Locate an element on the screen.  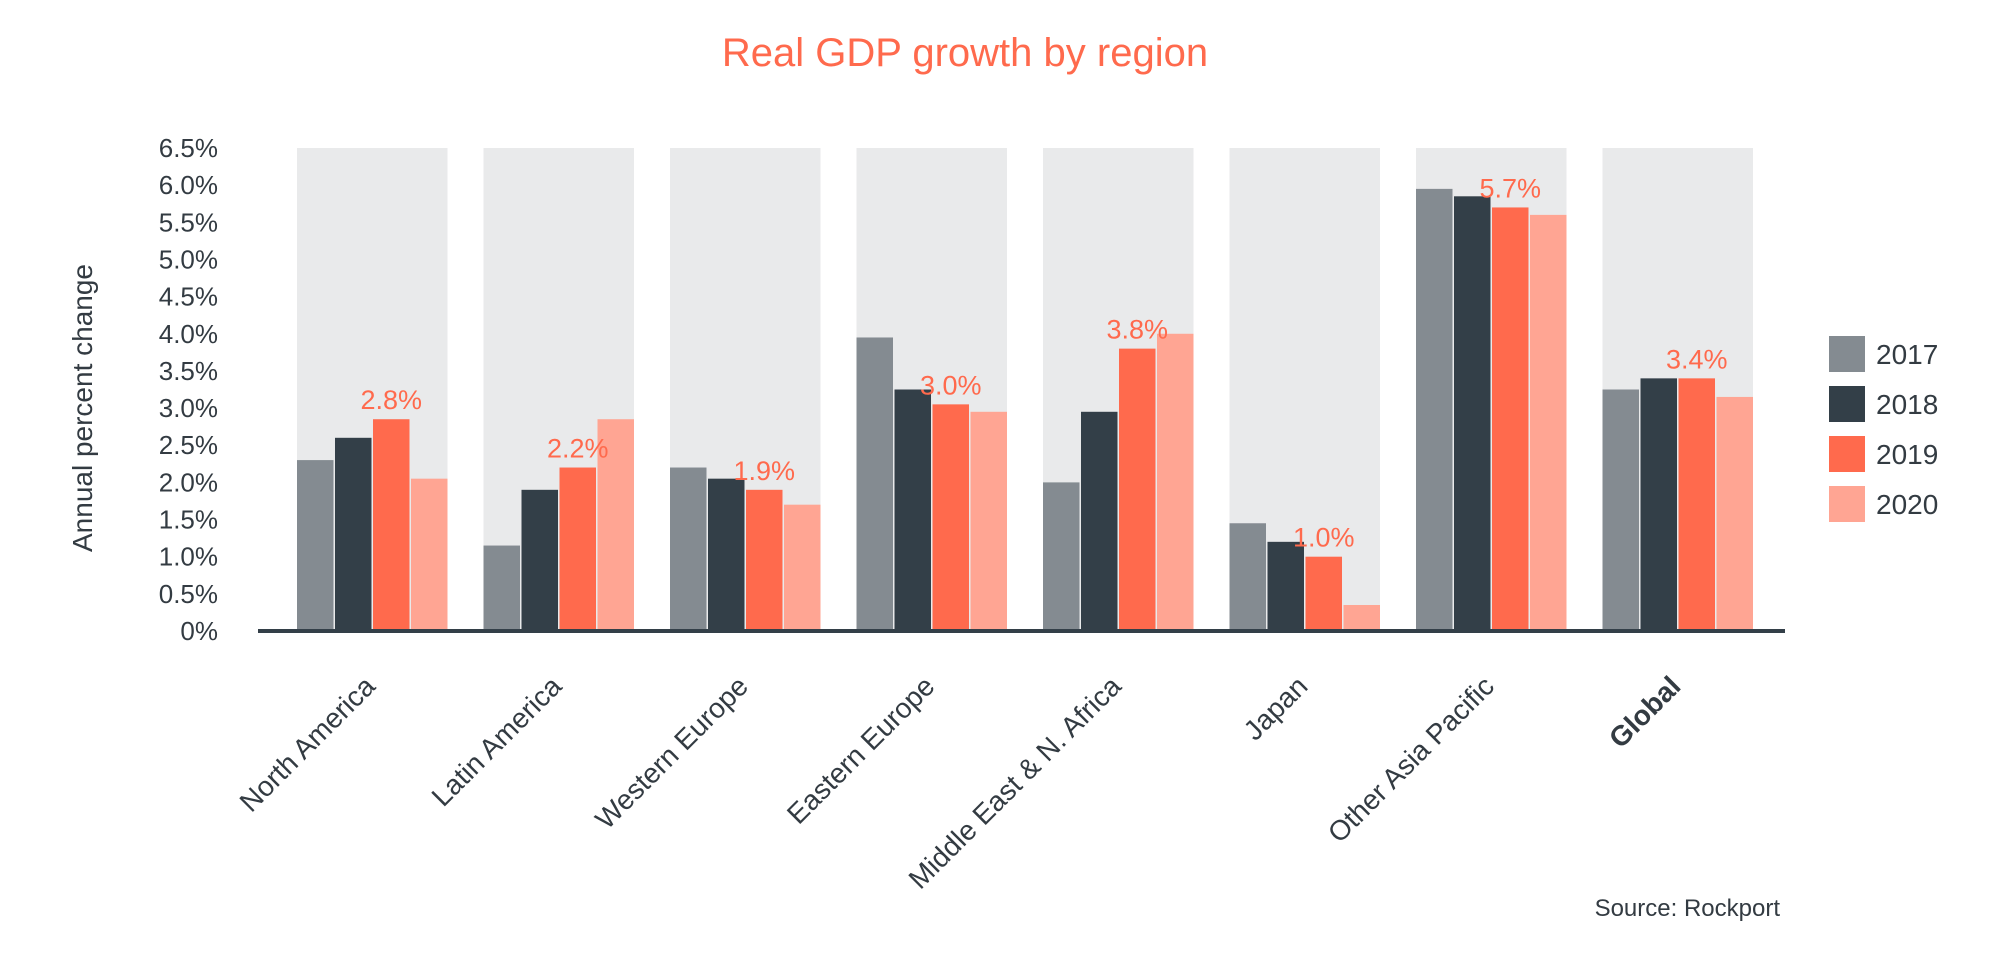
legend: 2017 2018 2019 2020 is located at coordinates (1883, 429).